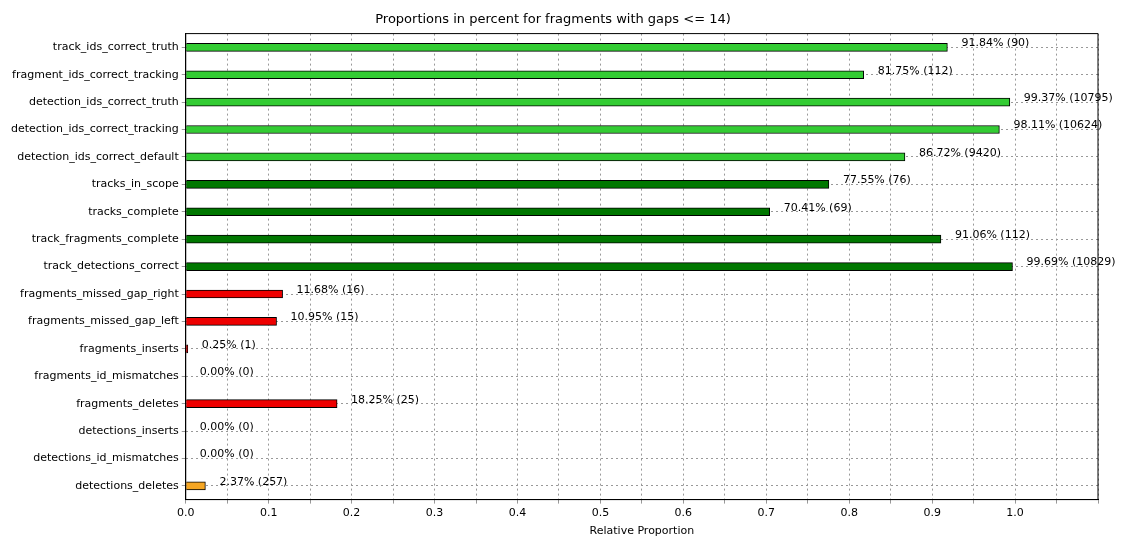  I want to click on y-tick-label: fragments_missed_gap_left, so click(104, 321).